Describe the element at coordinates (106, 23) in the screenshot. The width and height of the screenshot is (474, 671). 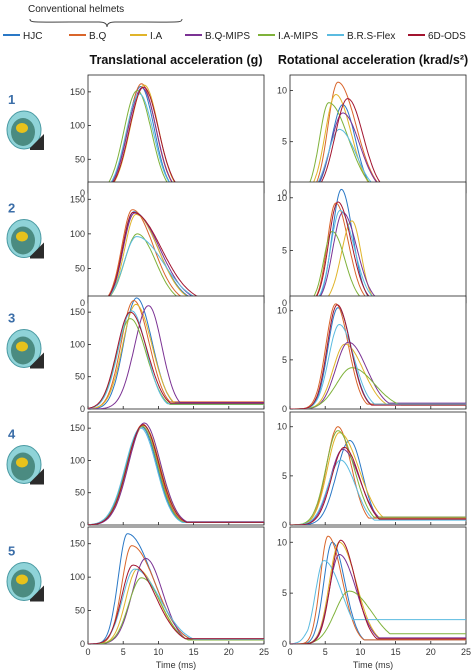
I see `legend-brace` at that location.